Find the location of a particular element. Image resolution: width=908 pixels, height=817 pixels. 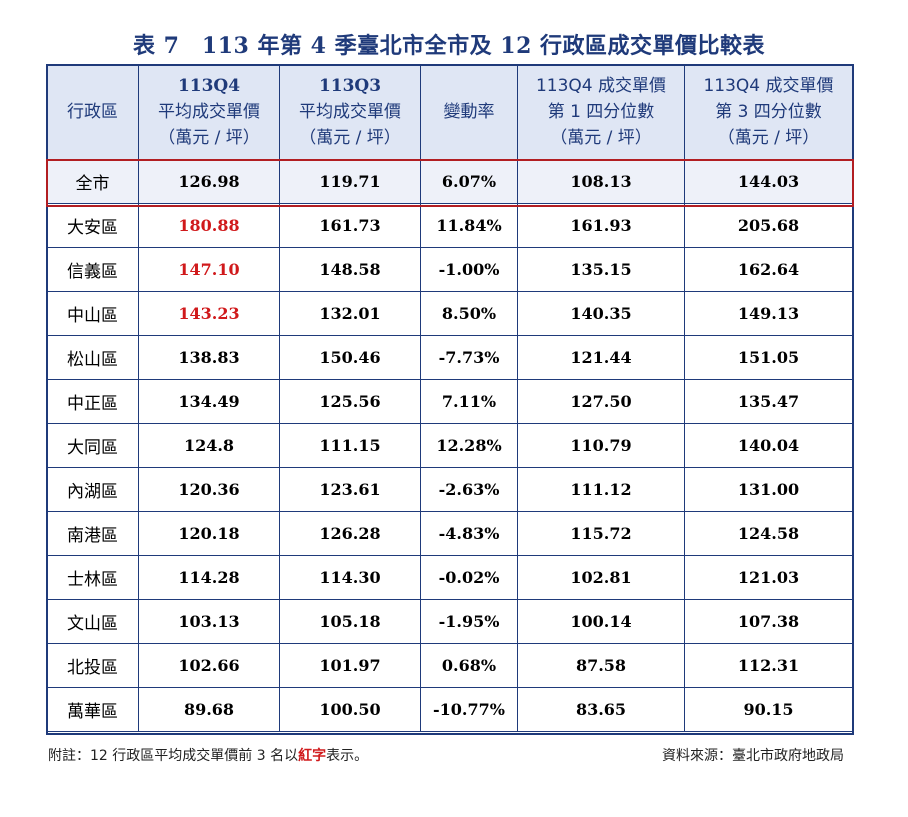

q4-average-cell: 114.28 is located at coordinates (209, 577).